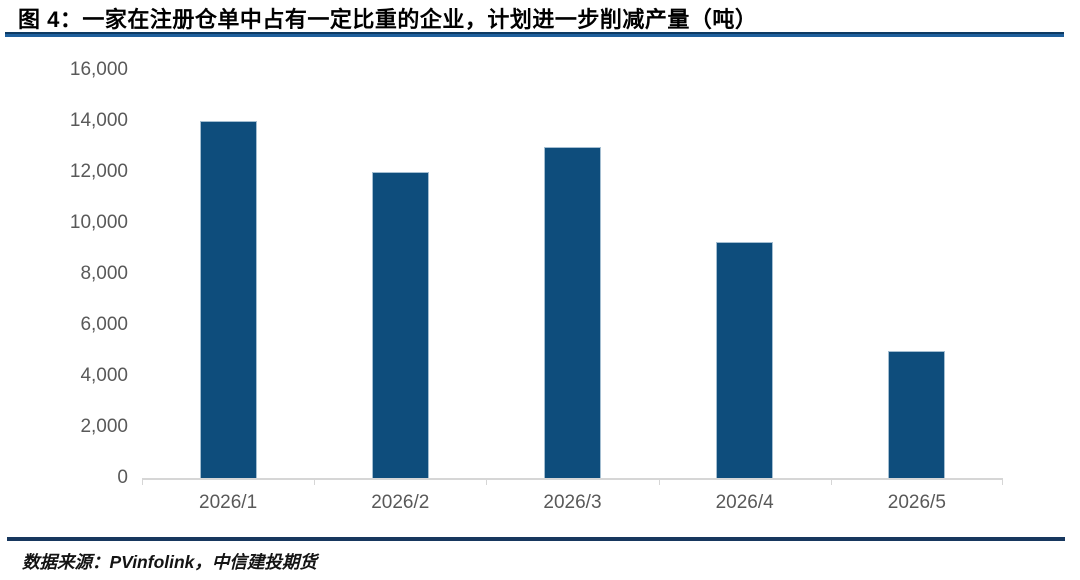  Describe the element at coordinates (122, 477) in the screenshot. I see `y-axis-tick-label: 0` at that location.